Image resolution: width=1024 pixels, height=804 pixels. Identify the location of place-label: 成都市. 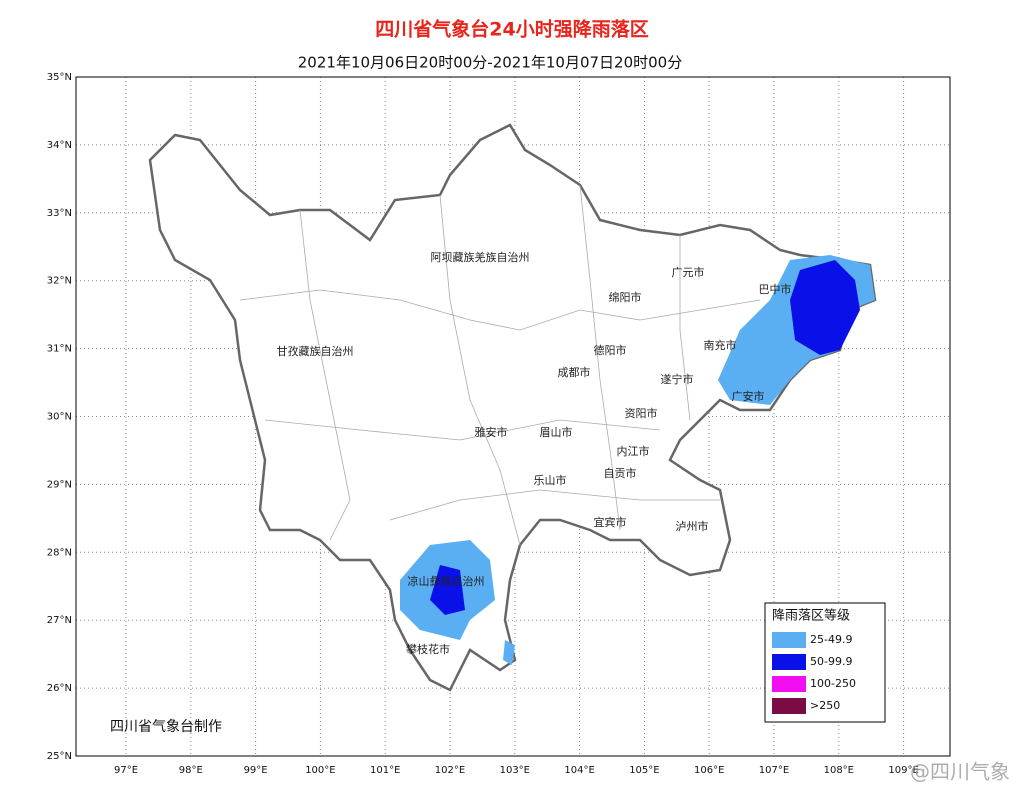
(574, 372).